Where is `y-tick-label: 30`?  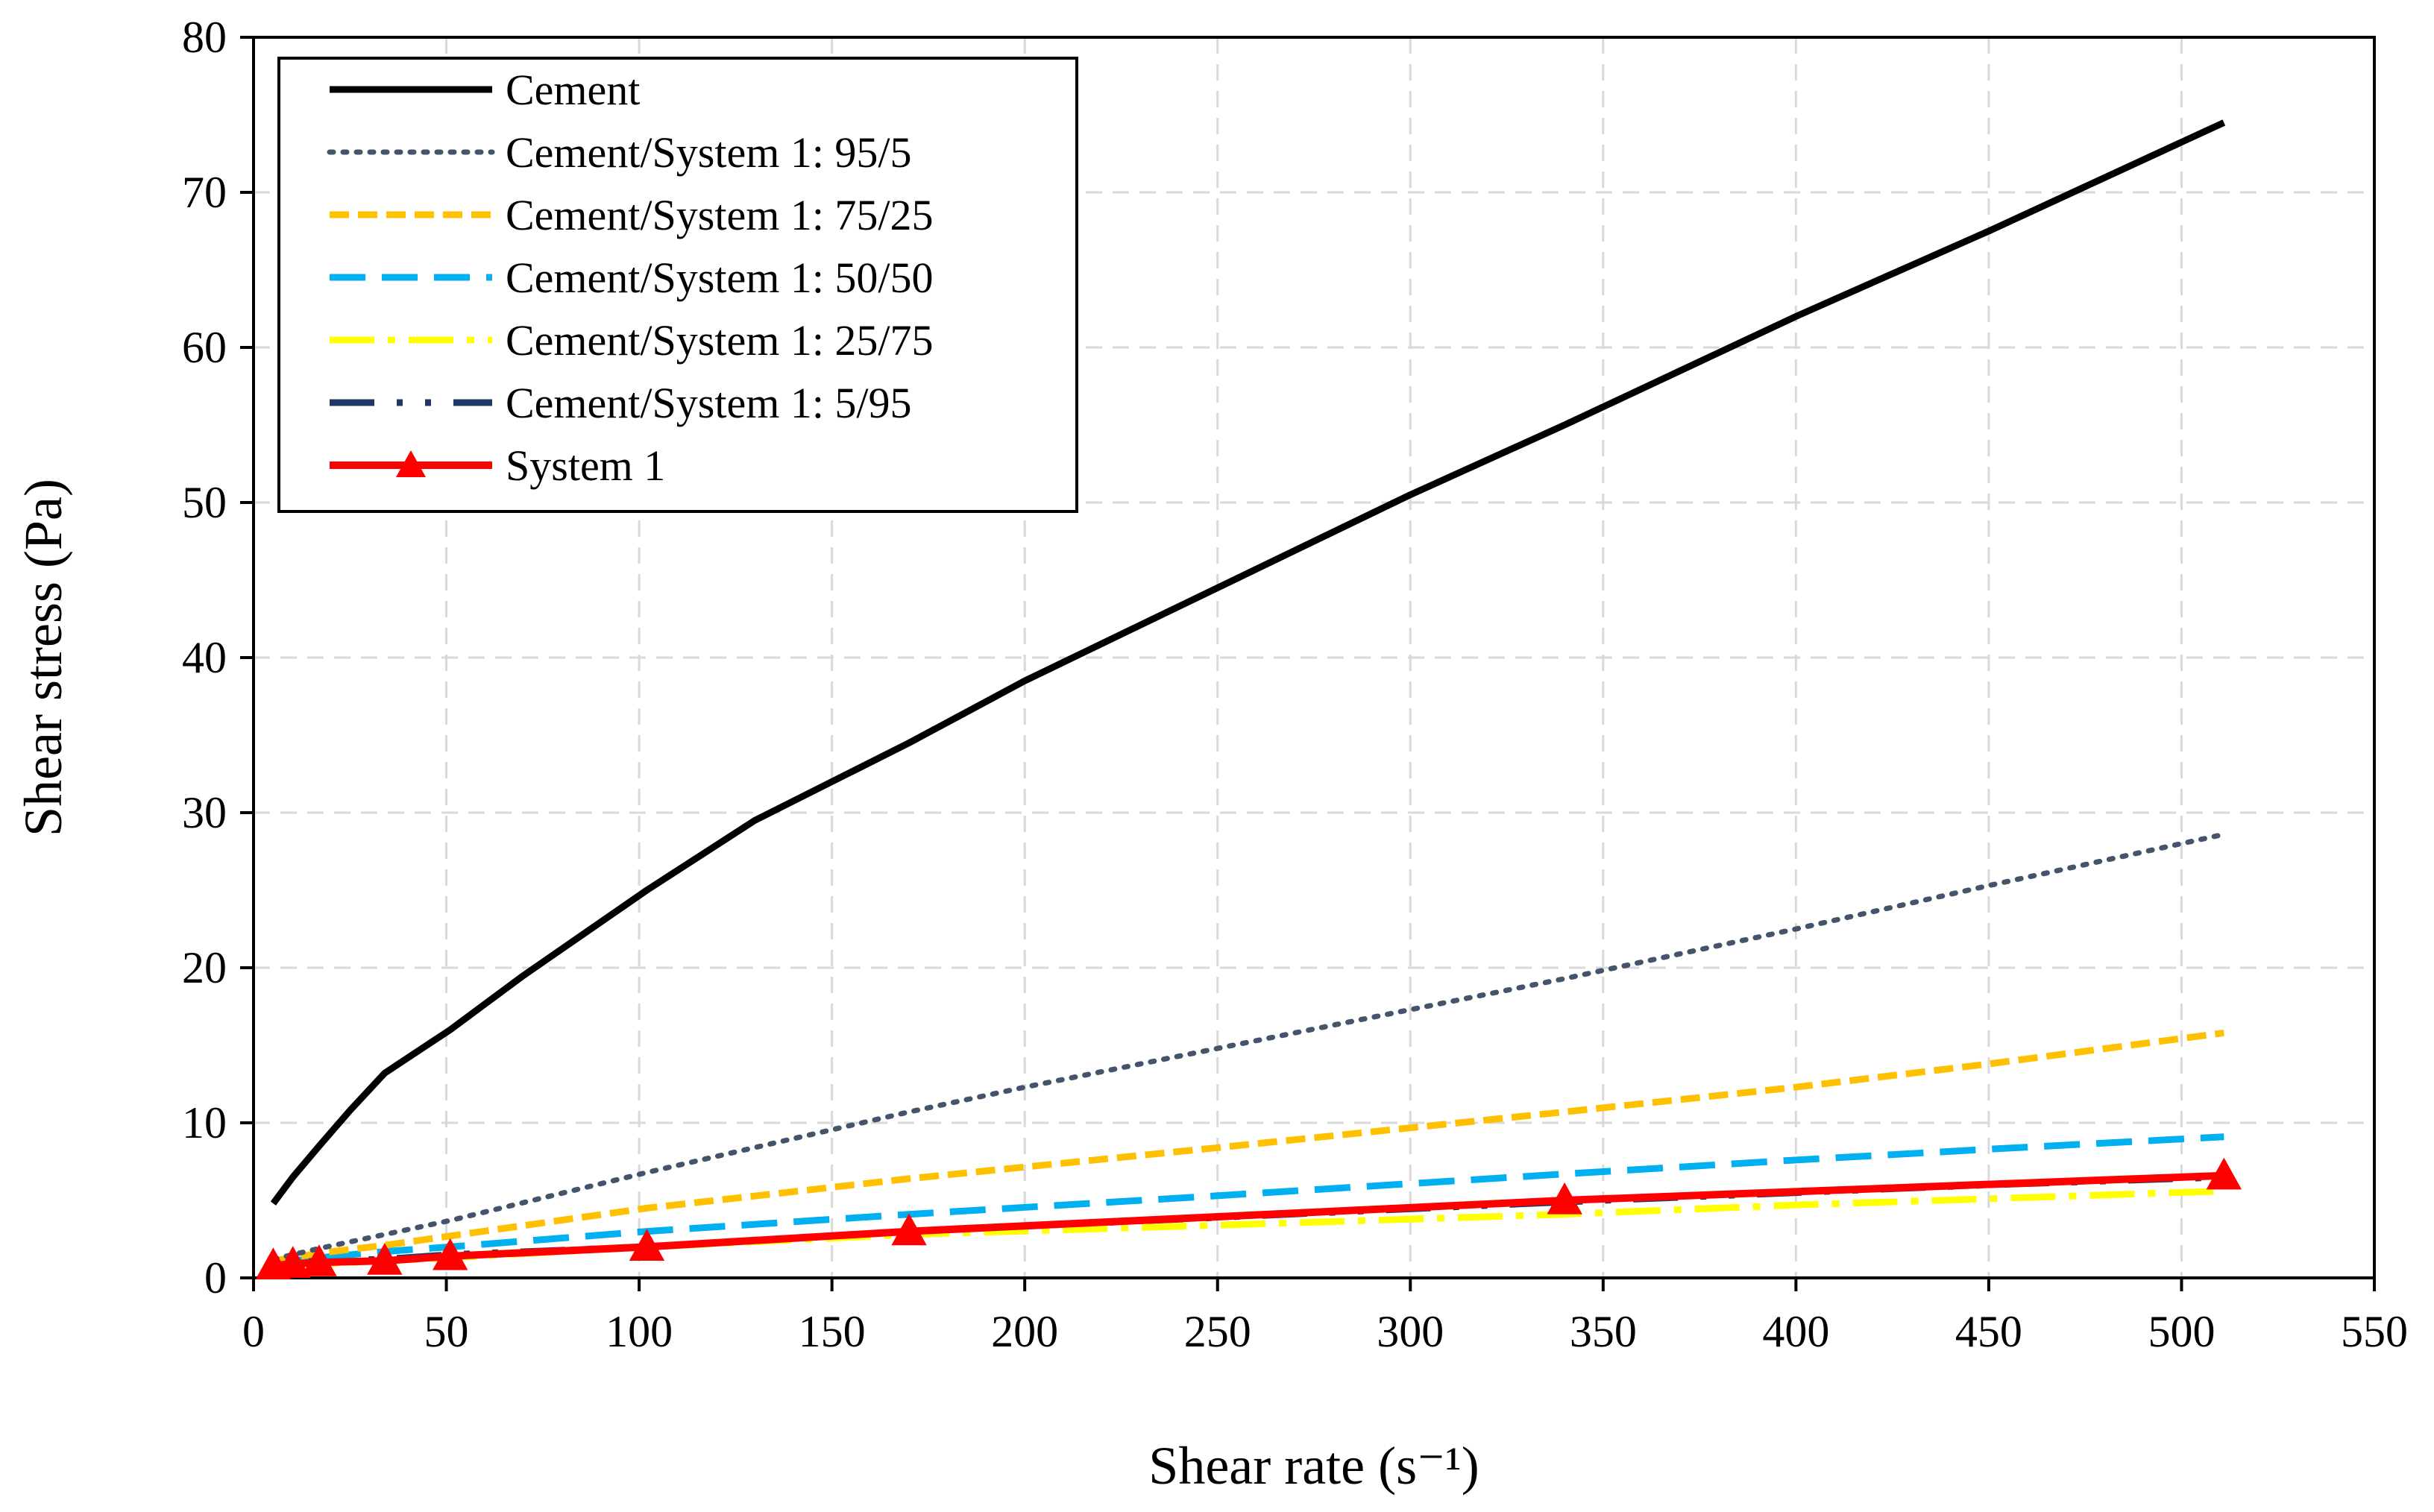 y-tick-label: 30 is located at coordinates (204, 812).